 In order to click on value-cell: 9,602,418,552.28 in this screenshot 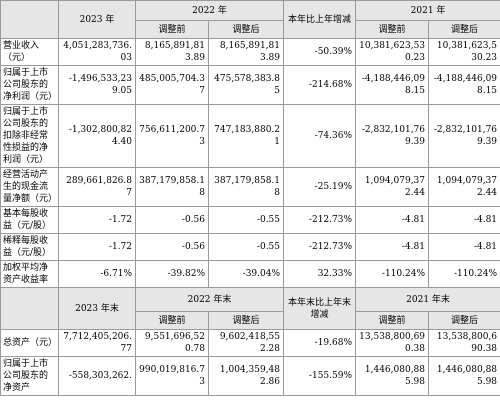, I will do `click(246, 343)`.